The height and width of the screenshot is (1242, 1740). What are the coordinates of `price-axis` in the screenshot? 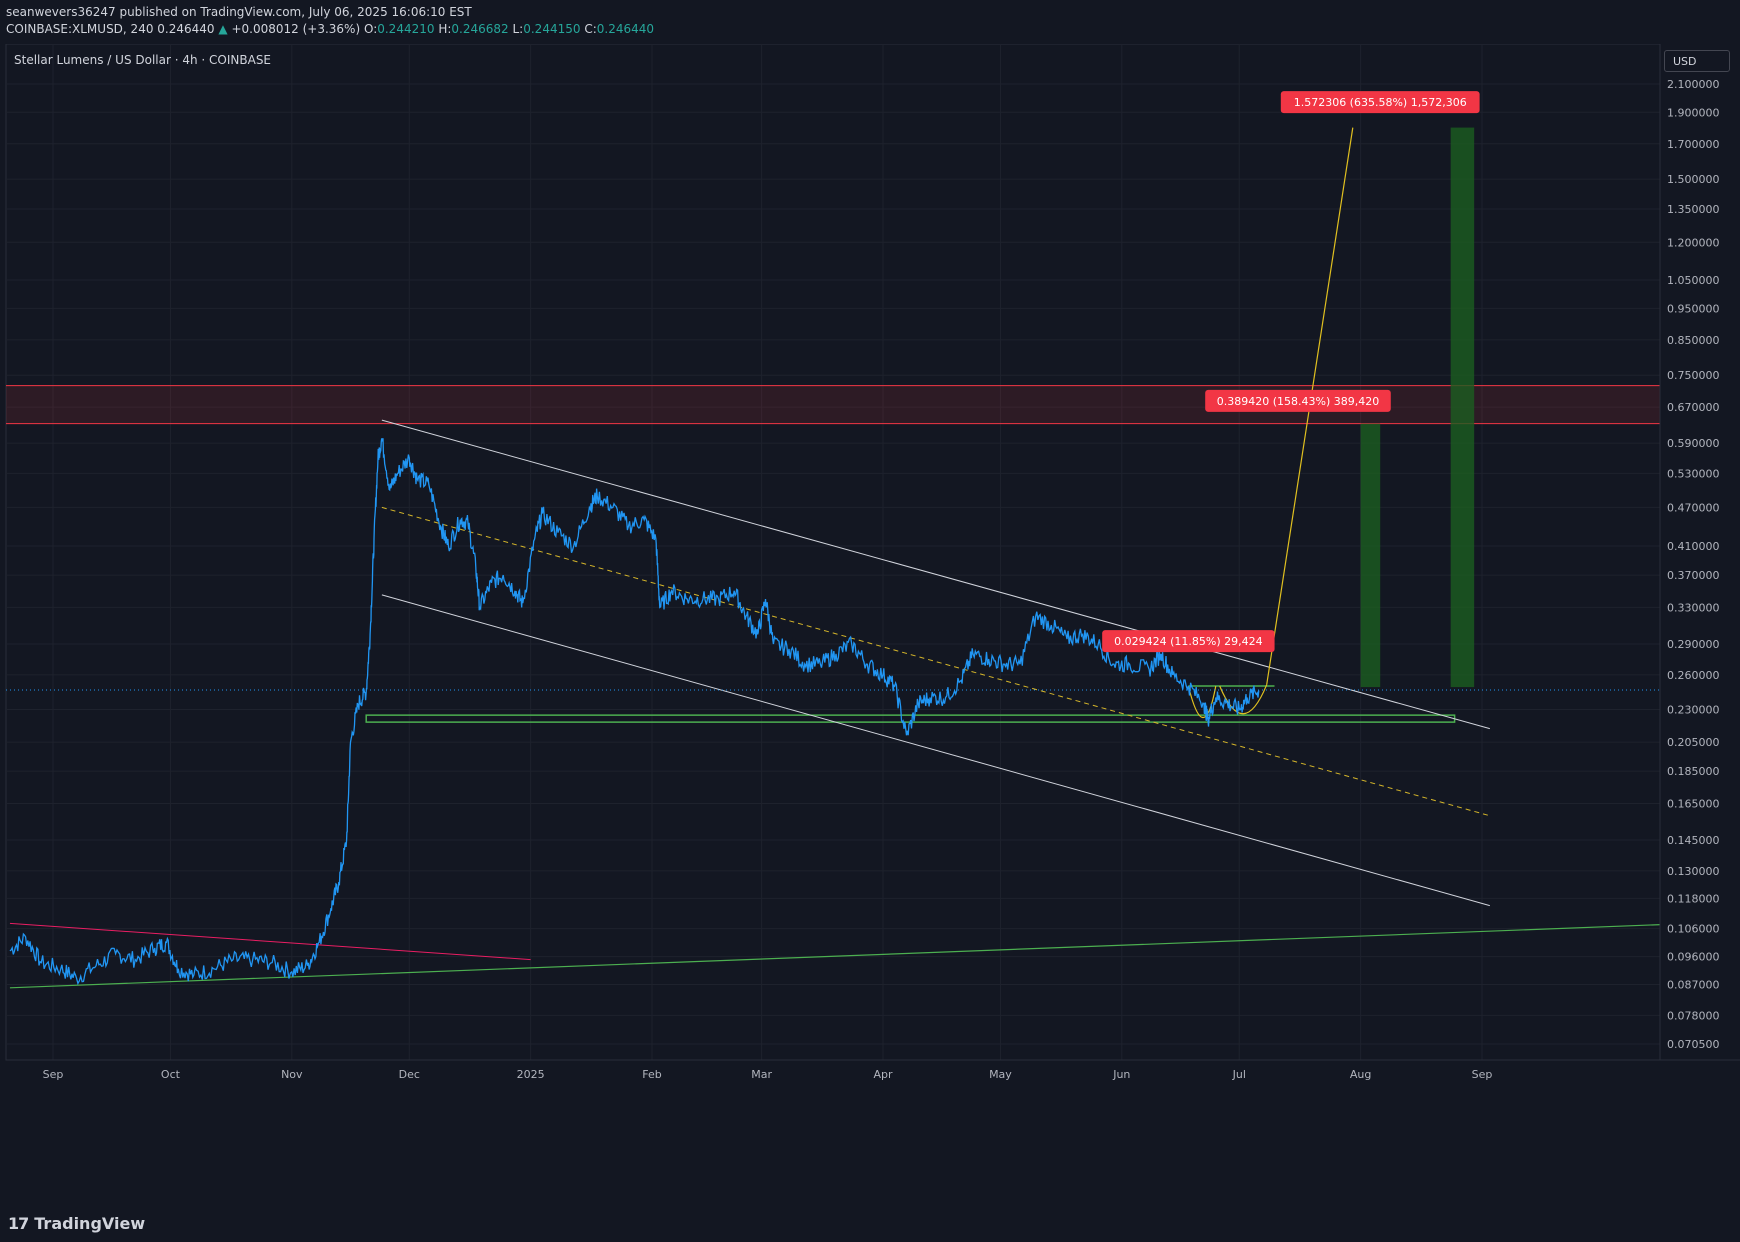 It's located at (1700, 552).